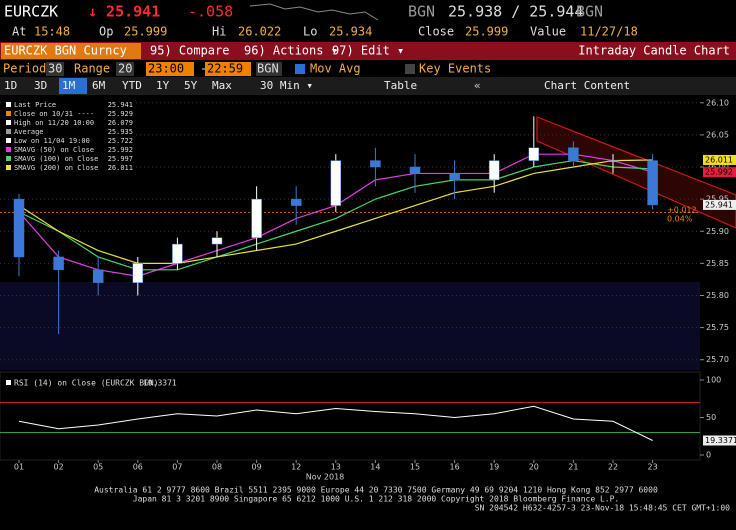 The image size is (736, 530). Describe the element at coordinates (368, 86) in the screenshot. I see `range-bar` at that location.